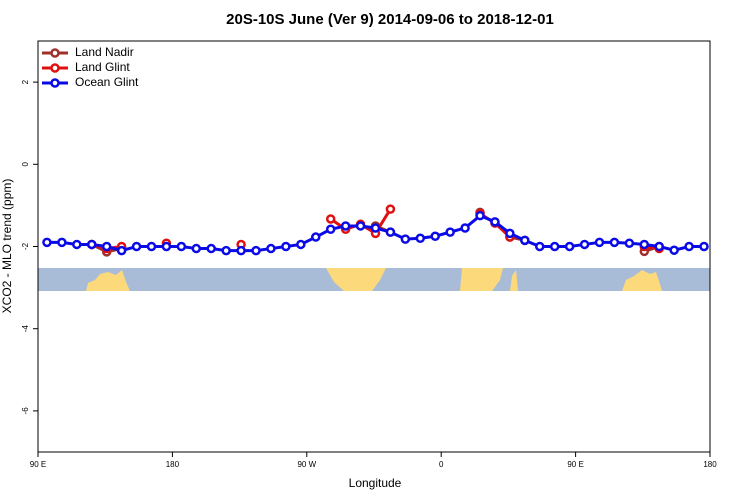 The image size is (750, 500). What do you see at coordinates (102, 67) in the screenshot?
I see `legend-label: Land Glint` at bounding box center [102, 67].